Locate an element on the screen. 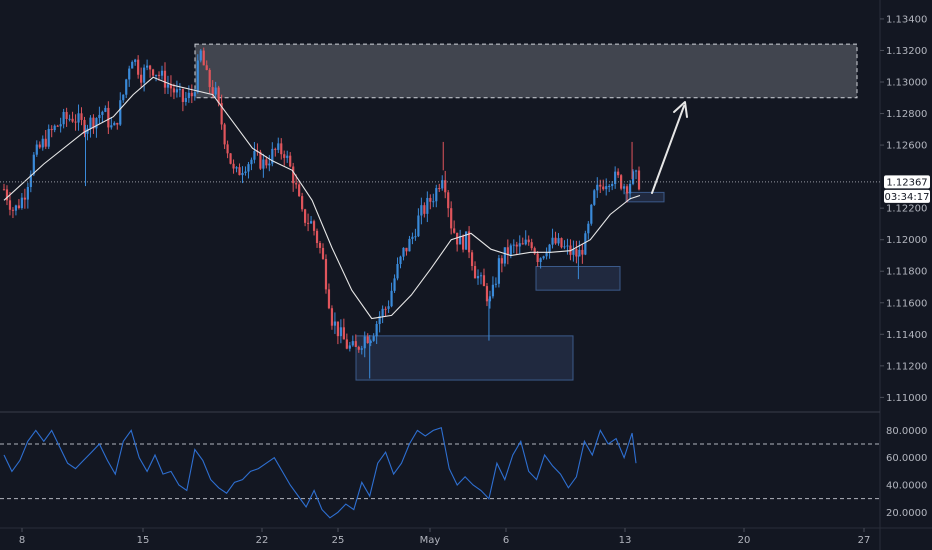 The width and height of the screenshot is (932, 550). zone-demand is located at coordinates (464, 358).